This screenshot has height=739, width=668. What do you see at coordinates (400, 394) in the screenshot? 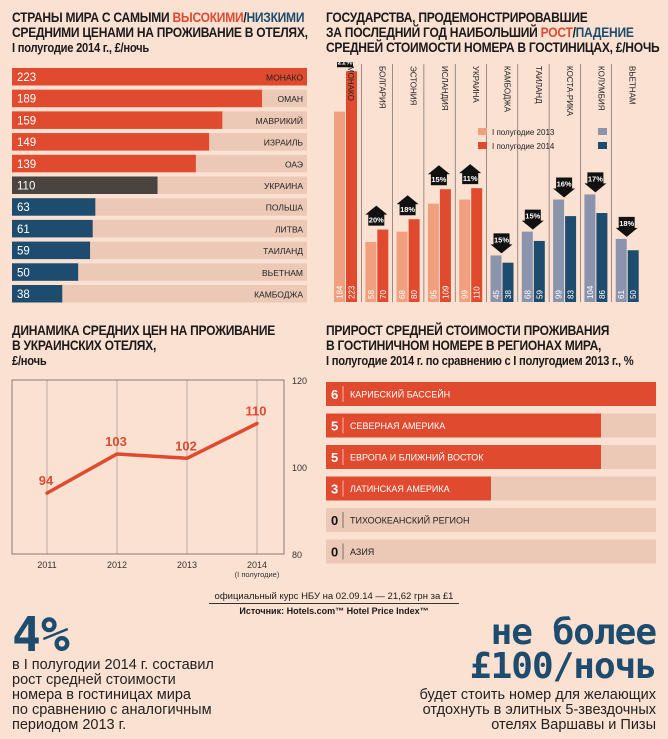
I see `bar-category-label: КАРИБСКИЙ БАССЕЙН` at bounding box center [400, 394].